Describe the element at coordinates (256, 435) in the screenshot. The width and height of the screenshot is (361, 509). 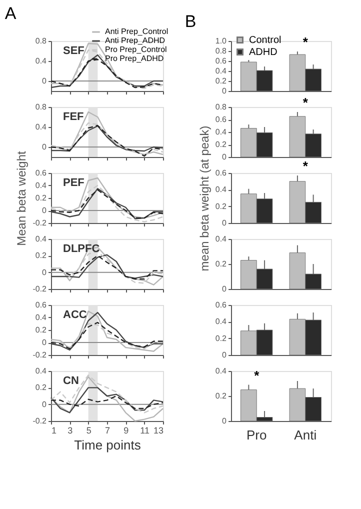
I see `x-tick-label: Pro` at that location.